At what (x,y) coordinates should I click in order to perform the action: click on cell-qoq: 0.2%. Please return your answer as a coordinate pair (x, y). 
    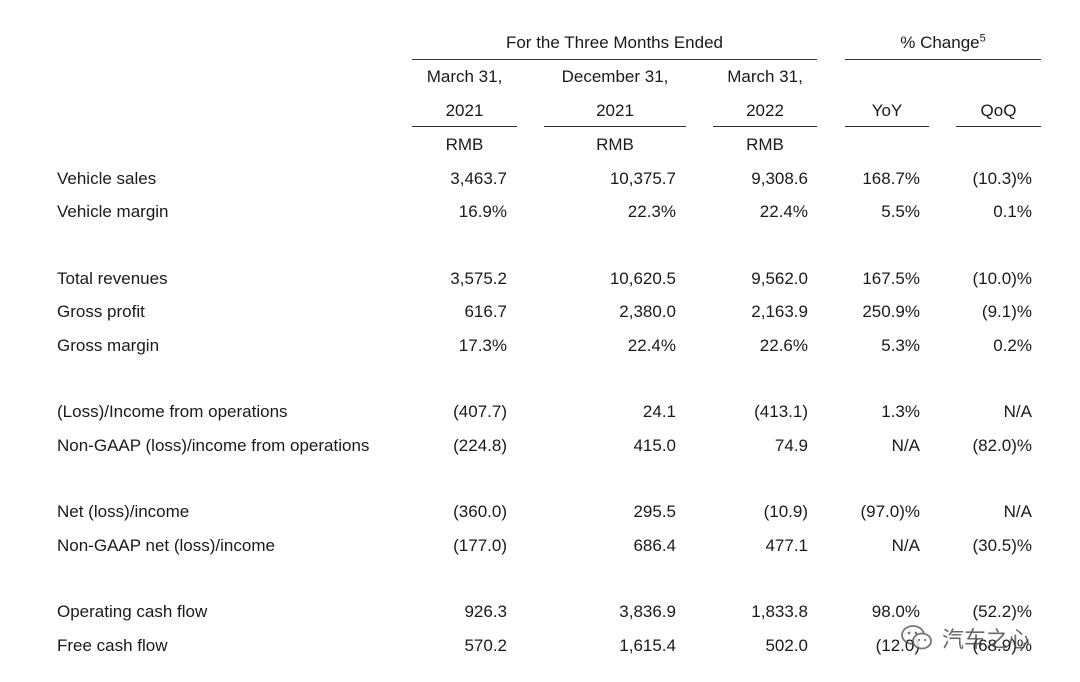
    Looking at the image, I should click on (1012, 345).